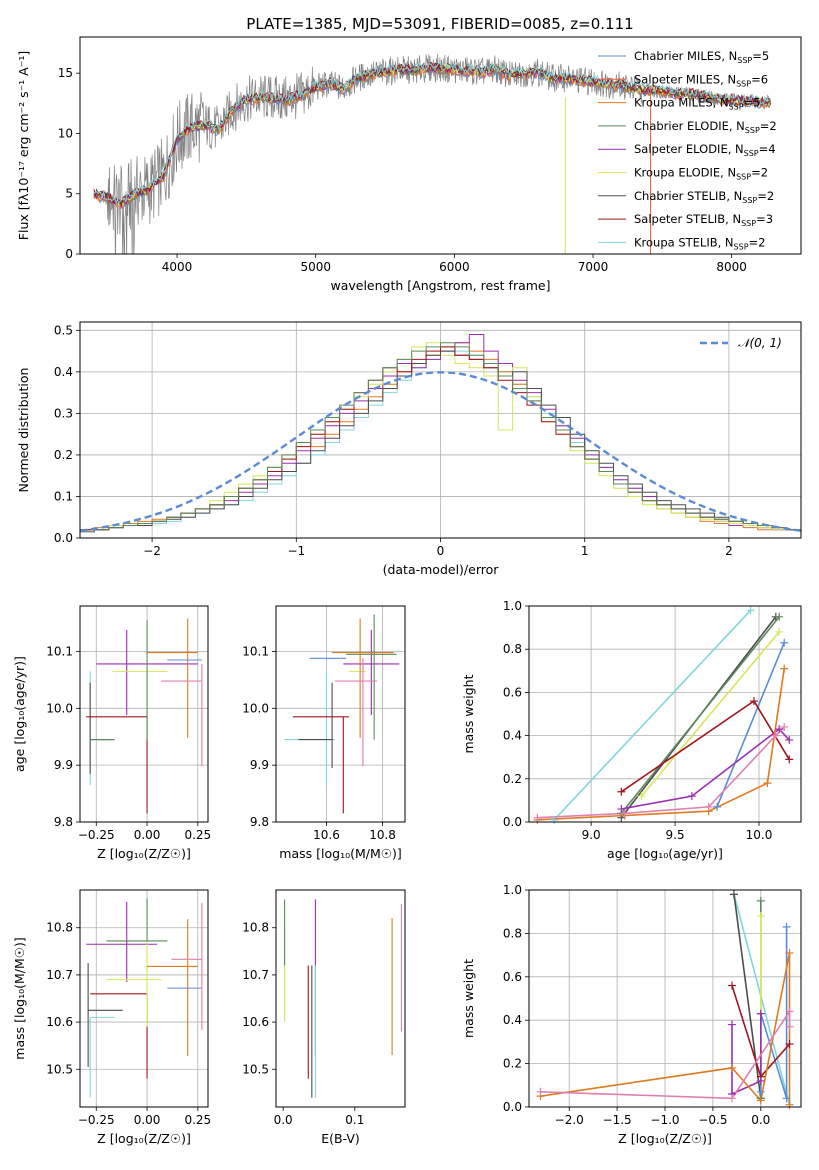  I want to click on y-axis-label: mass weight, so click(468, 998).